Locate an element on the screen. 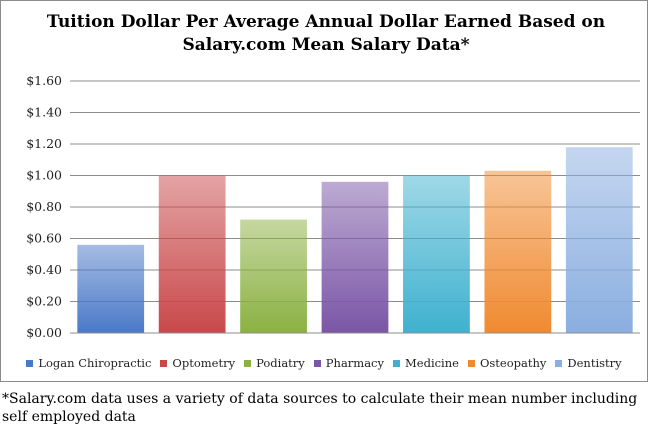  legend-label: Medicine is located at coordinates (432, 363).